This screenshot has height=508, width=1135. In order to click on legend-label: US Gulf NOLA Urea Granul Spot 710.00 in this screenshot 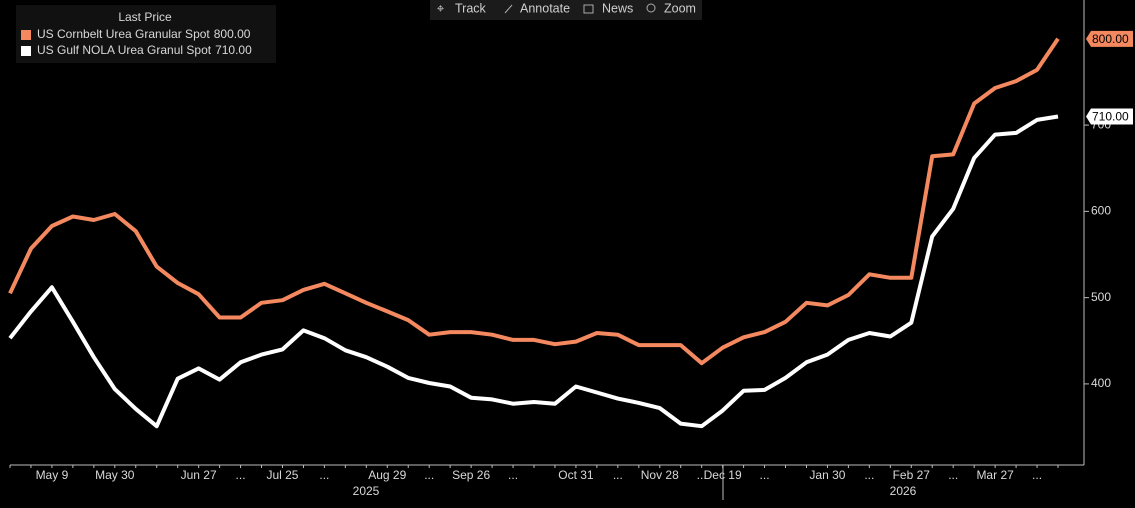, I will do `click(144, 50)`.